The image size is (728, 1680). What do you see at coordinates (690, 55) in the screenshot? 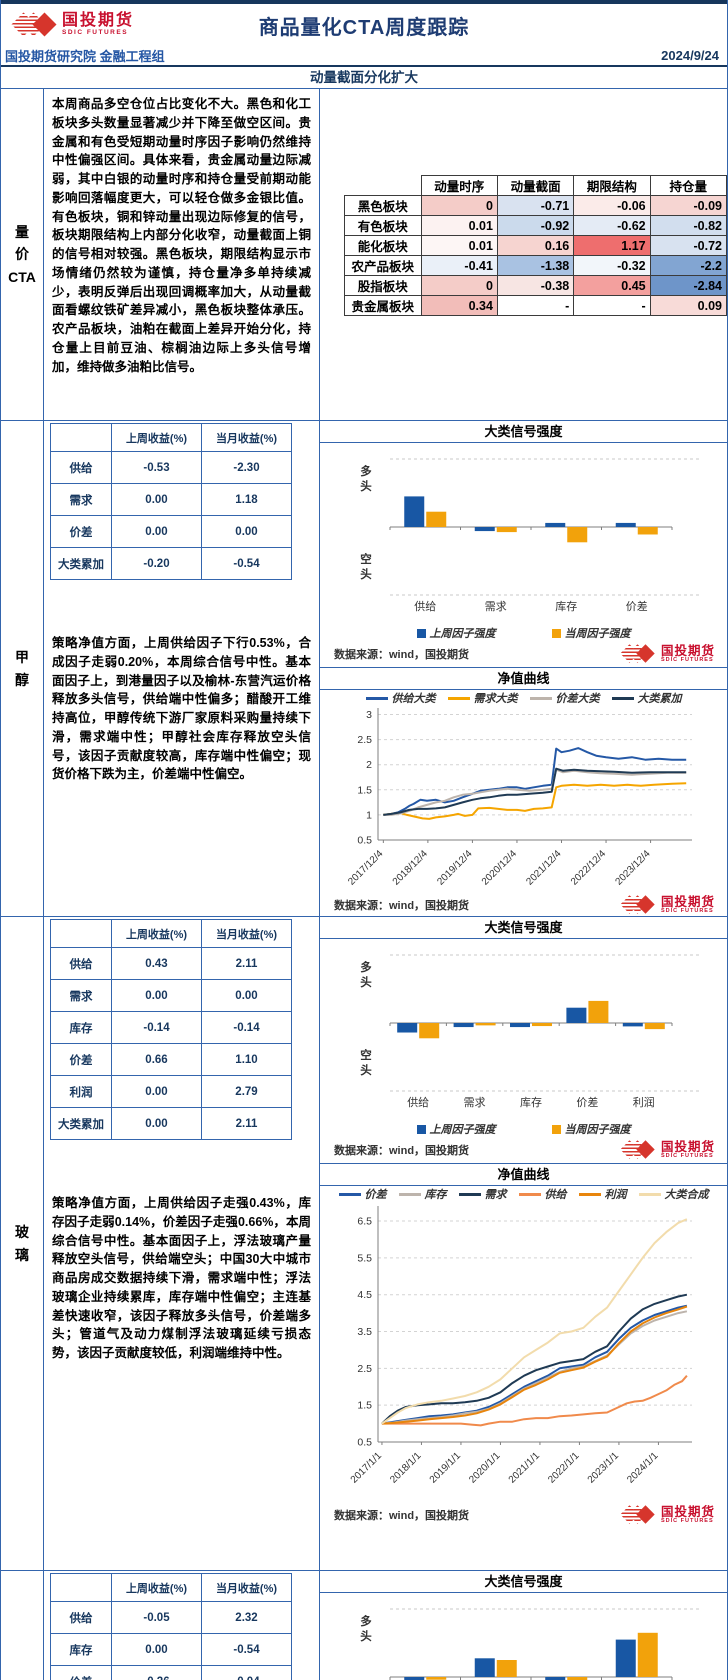
I see `report-date: 2024/9/24` at bounding box center [690, 55].